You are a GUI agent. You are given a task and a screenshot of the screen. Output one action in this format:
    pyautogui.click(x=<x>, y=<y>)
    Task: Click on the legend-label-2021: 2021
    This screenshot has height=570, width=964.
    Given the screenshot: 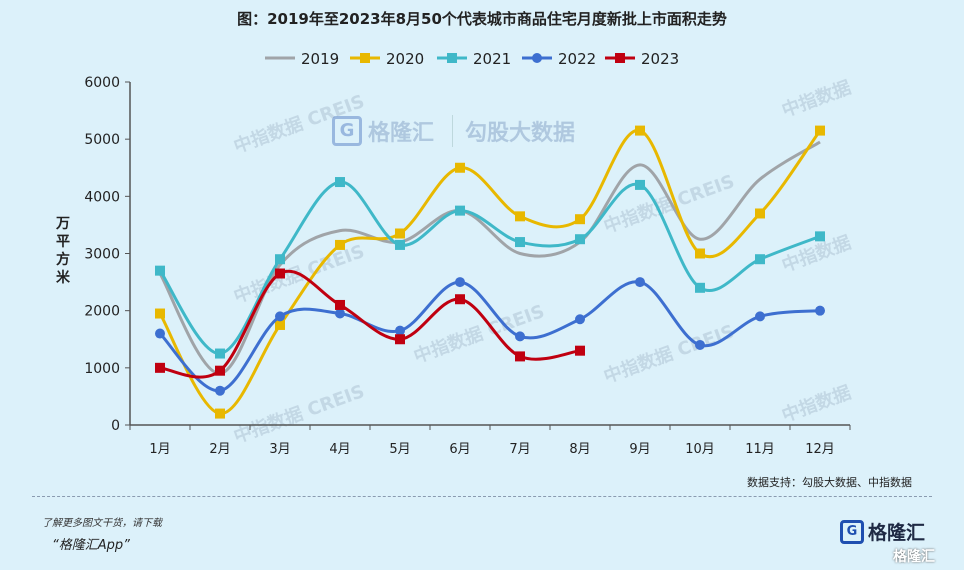 What is the action you would take?
    pyautogui.click(x=492, y=59)
    